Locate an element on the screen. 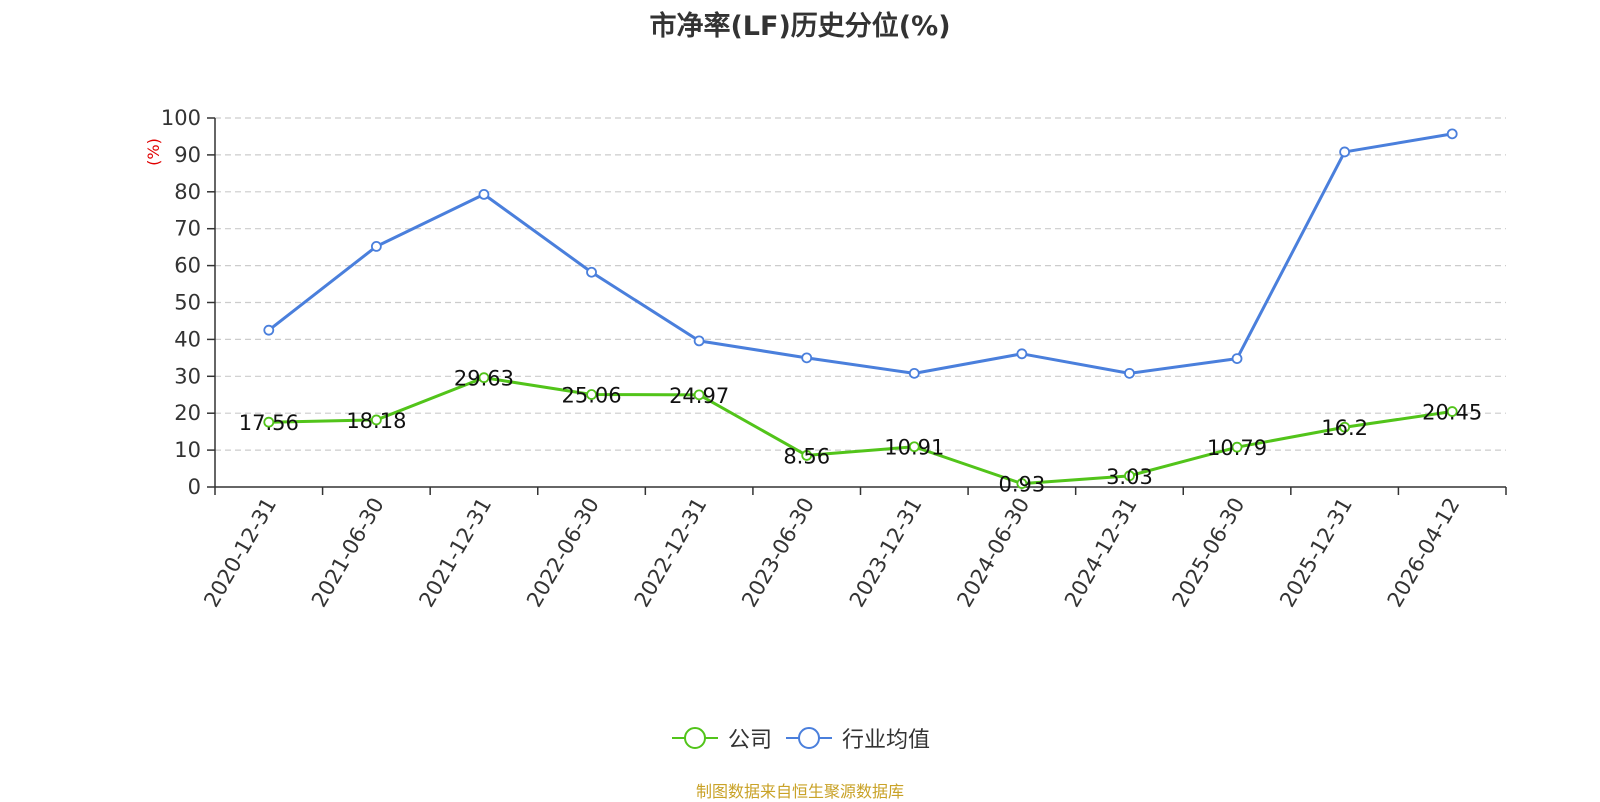  data-label: 8.56 is located at coordinates (806, 456).